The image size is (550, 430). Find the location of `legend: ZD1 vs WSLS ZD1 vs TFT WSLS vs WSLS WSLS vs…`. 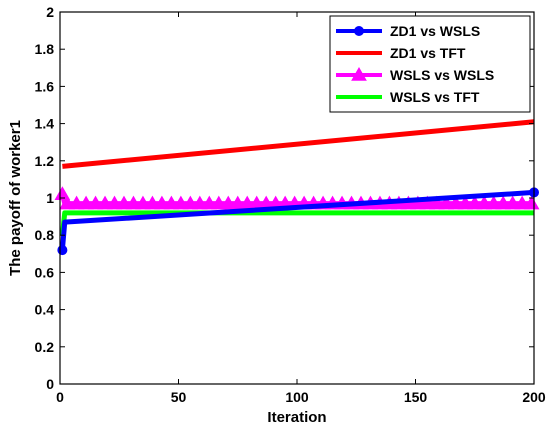

legend: ZD1 vs WSLS ZD1 vs TFT WSLS vs WSLS WSLS vs… is located at coordinates (430, 64).